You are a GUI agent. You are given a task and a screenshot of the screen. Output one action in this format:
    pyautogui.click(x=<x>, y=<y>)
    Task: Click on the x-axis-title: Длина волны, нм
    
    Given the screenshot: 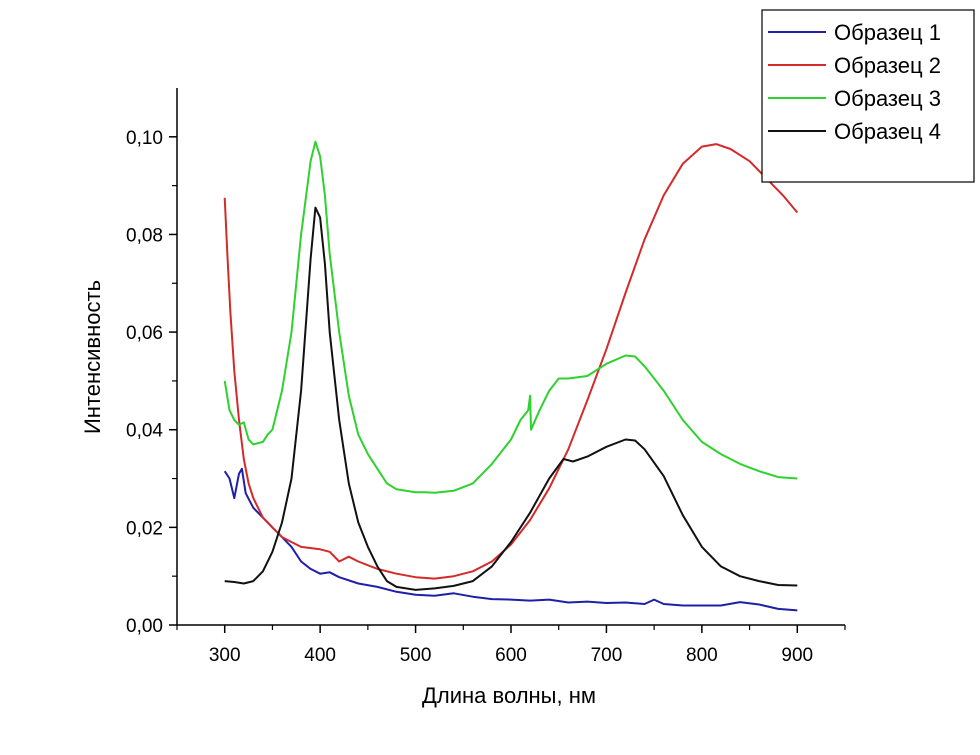 What is the action you would take?
    pyautogui.click(x=509, y=695)
    